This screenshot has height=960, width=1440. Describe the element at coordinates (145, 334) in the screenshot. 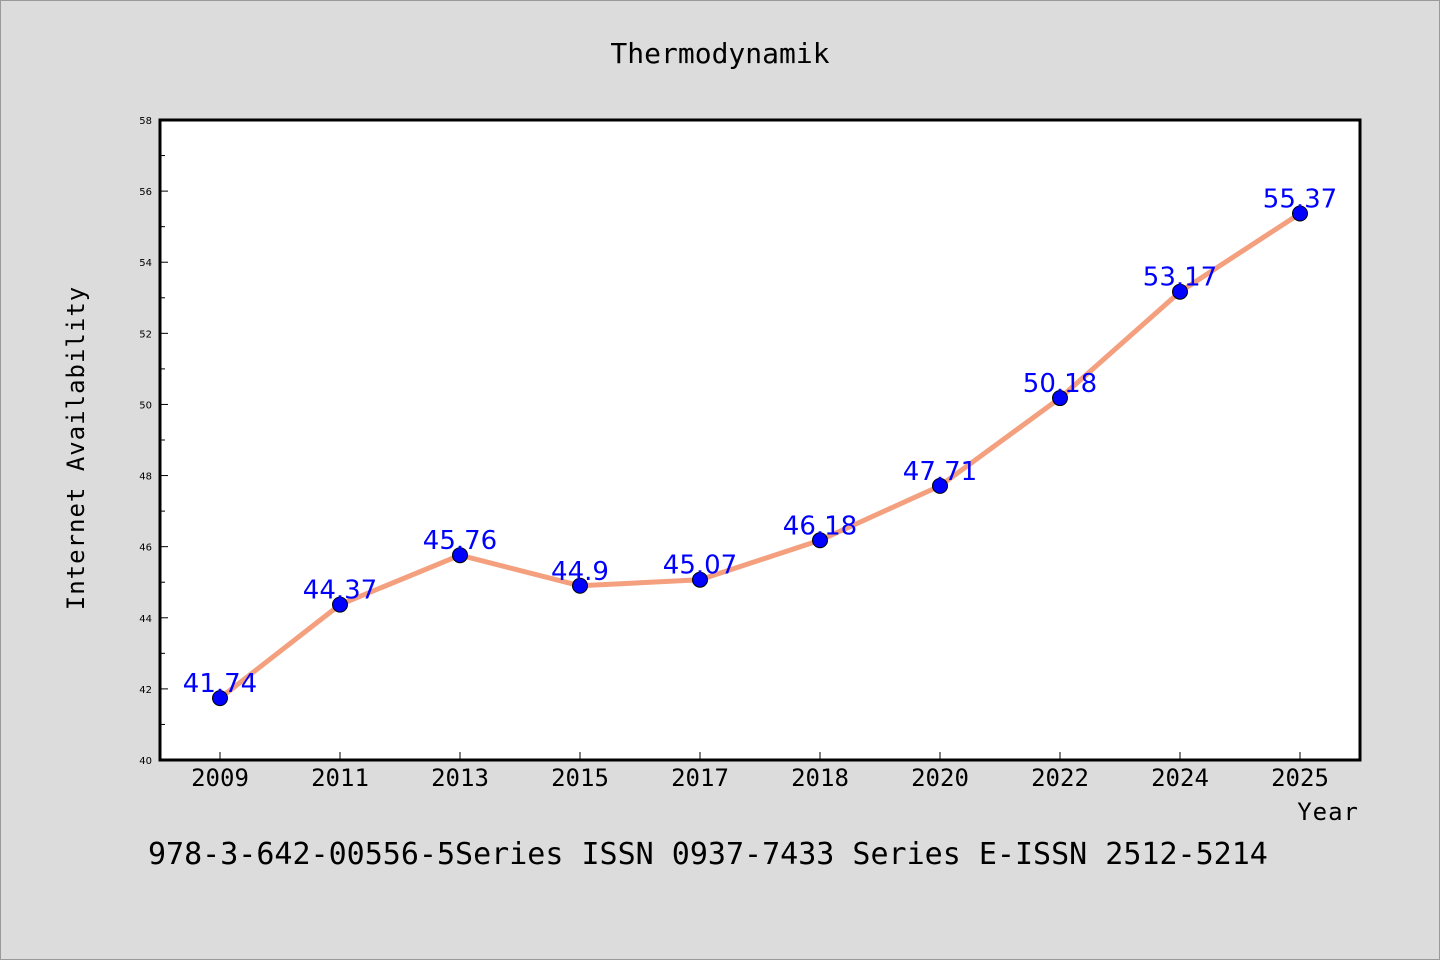

I see `y-tick-label: 52` at that location.